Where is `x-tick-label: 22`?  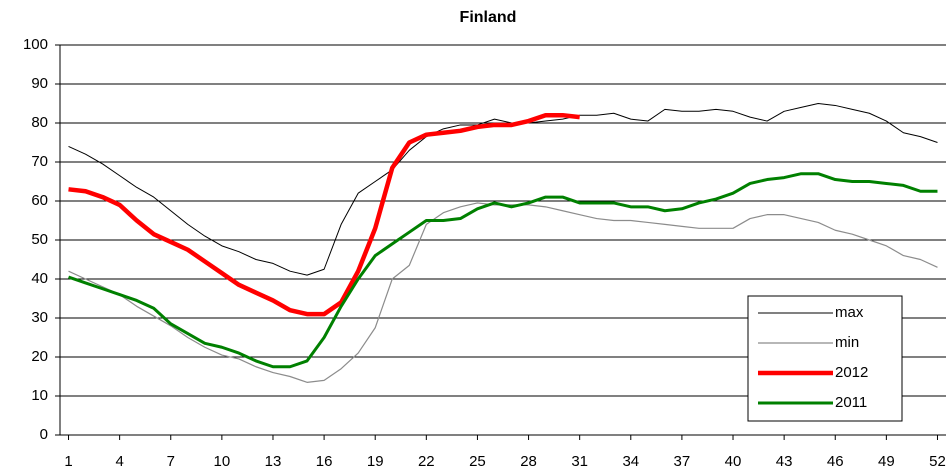 x-tick-label: 22 is located at coordinates (426, 461).